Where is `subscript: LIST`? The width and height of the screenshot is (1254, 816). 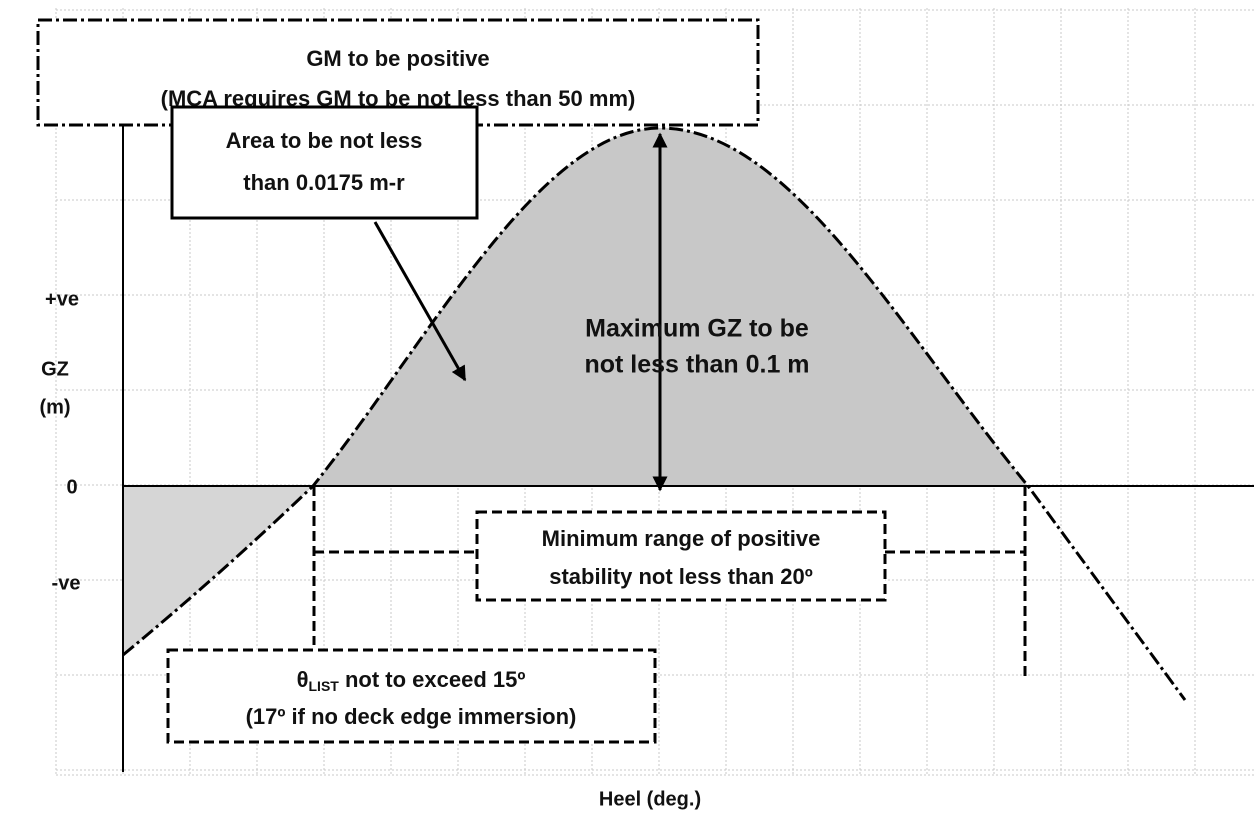 subscript: LIST is located at coordinates (324, 686).